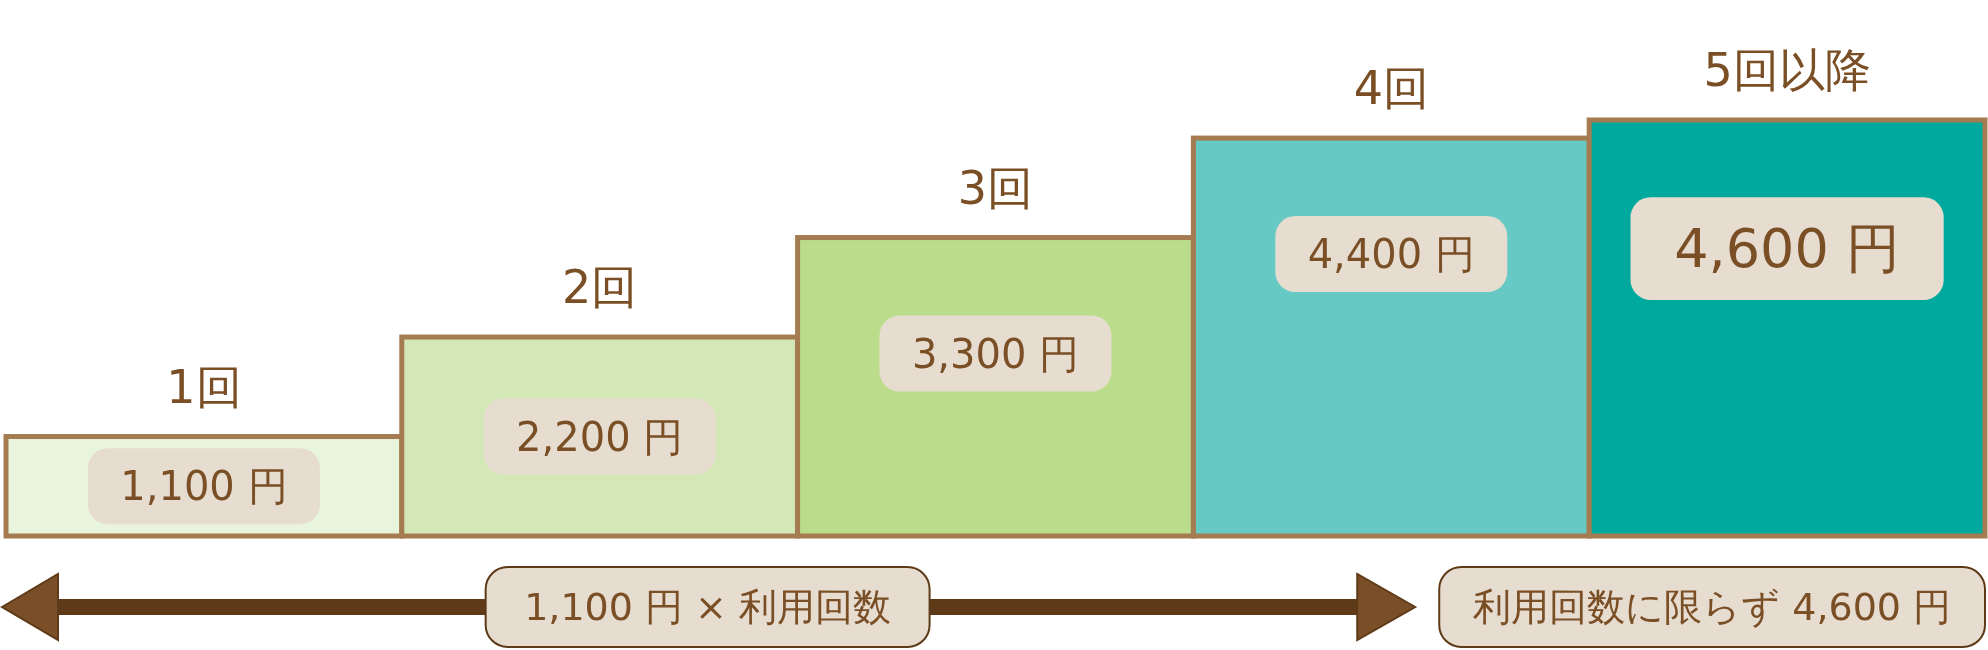  What do you see at coordinates (204, 386) in the screenshot?
I see `x-tick-label: 1回` at bounding box center [204, 386].